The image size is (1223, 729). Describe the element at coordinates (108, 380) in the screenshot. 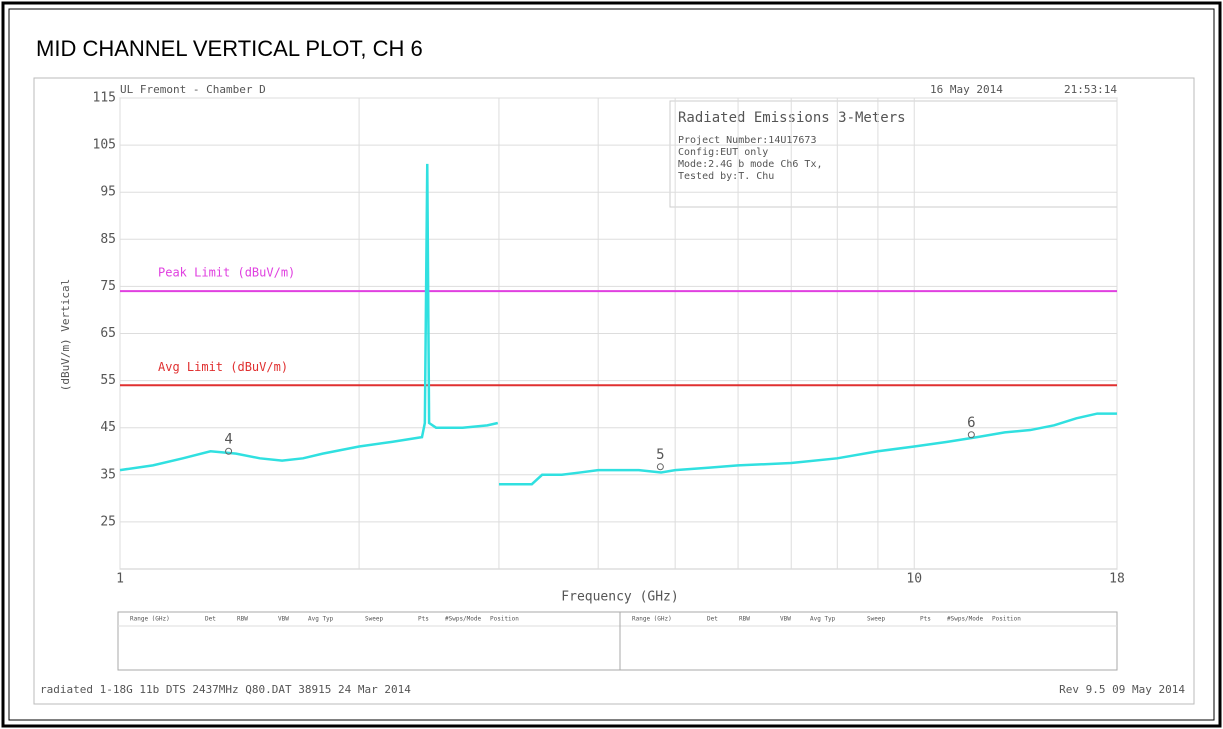

I see `y-tick-label: 55` at that location.